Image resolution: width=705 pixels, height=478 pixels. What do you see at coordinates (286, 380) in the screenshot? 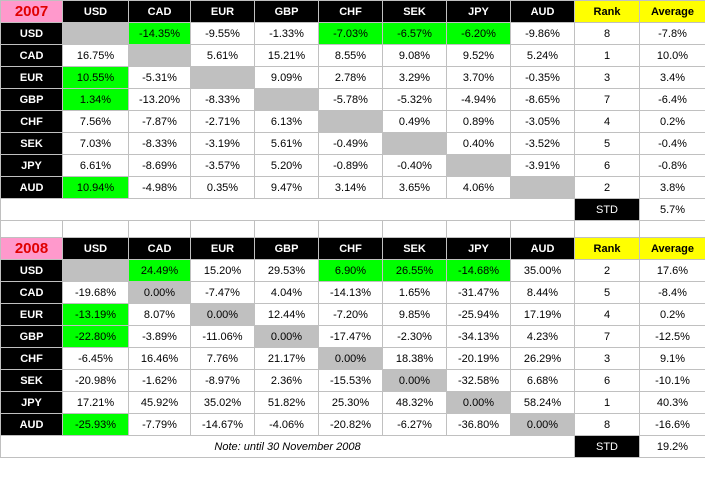
I see `value-cell: 2.36%` at bounding box center [286, 380].